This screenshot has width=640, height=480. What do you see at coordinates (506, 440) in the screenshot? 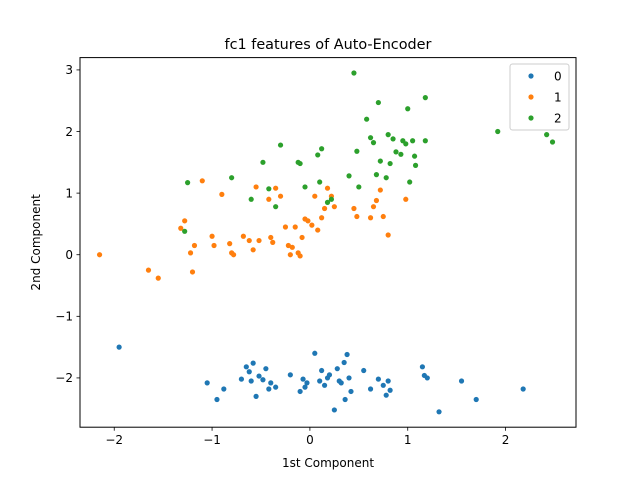
I see `x-tick-label: 2` at bounding box center [506, 440].